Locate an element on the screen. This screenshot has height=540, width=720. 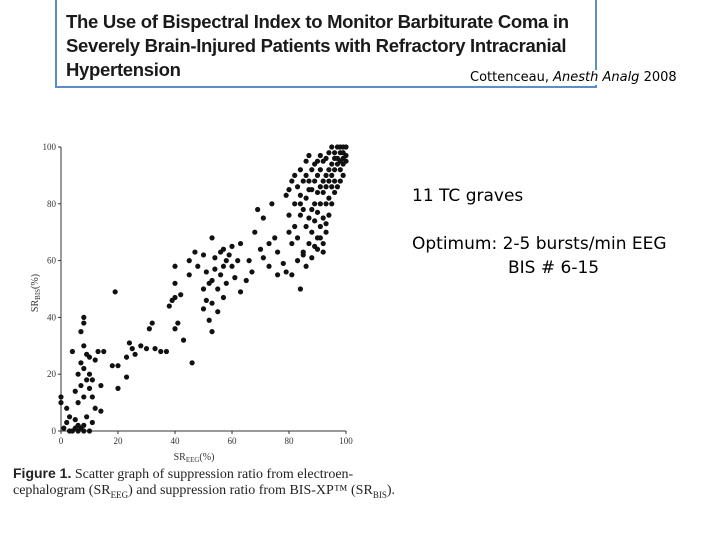
title-box is located at coordinates (326, 44).